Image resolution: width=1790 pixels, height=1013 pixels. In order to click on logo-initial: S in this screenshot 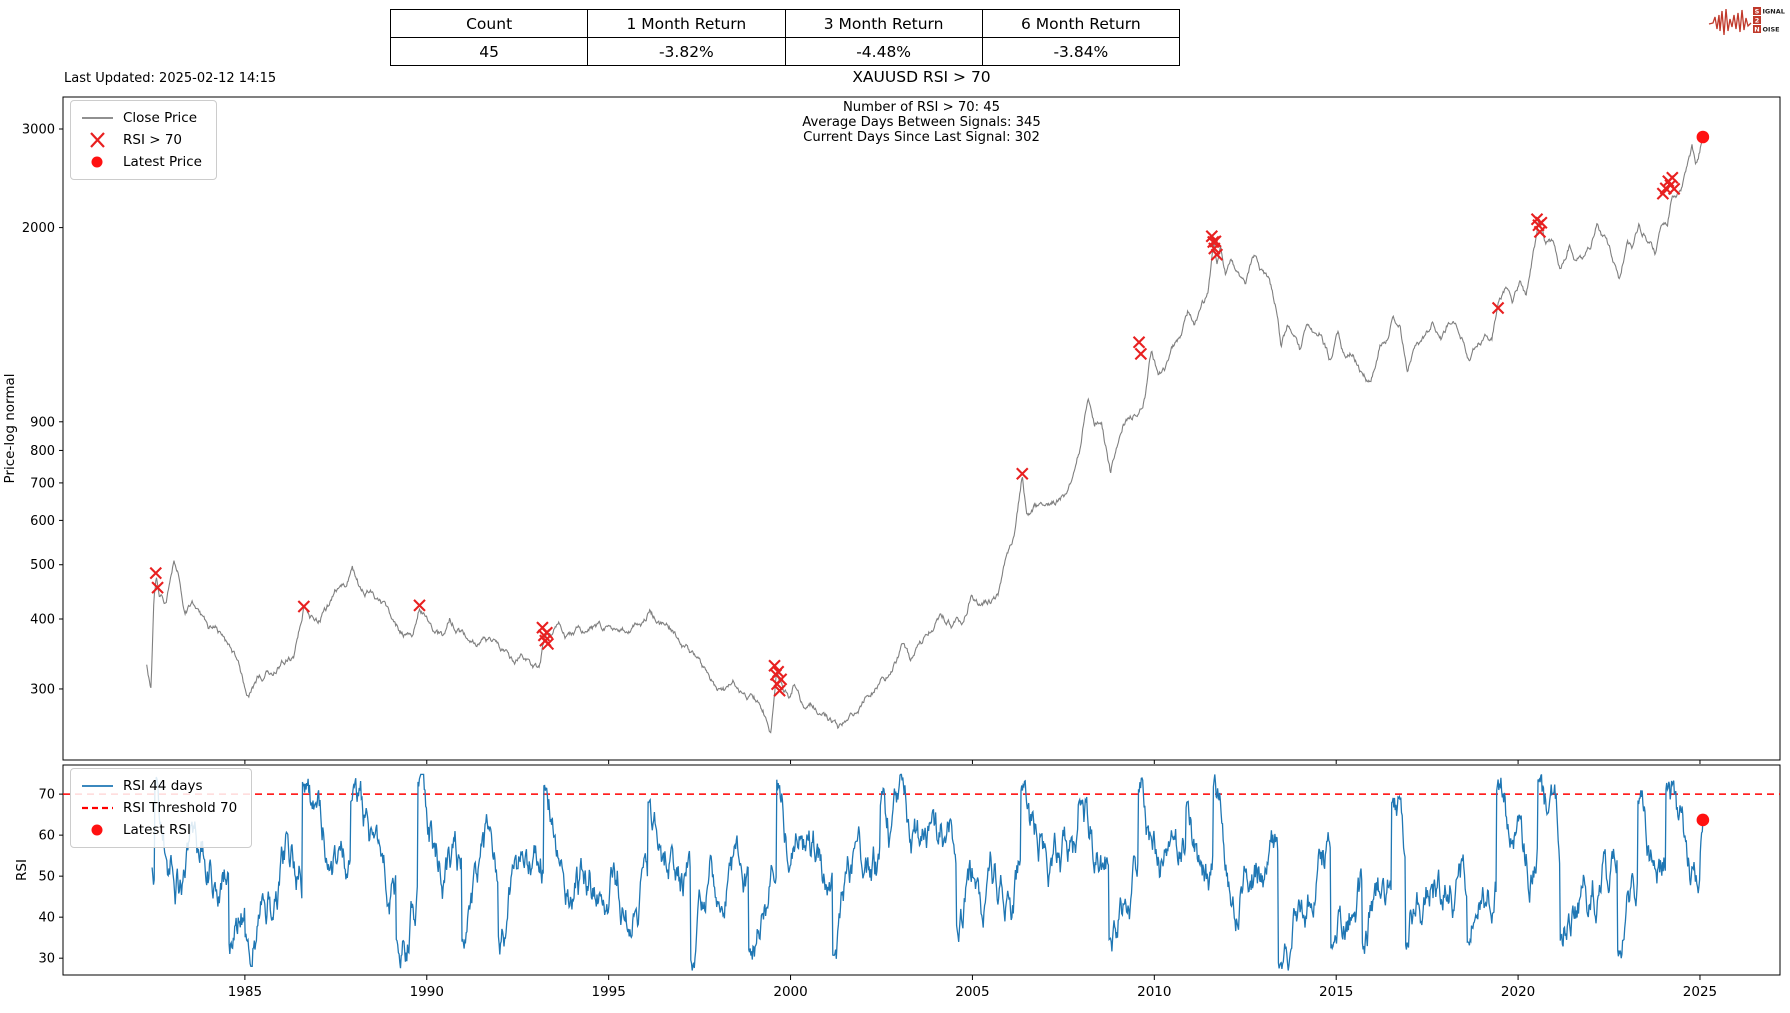, I will do `click(1757, 12)`.